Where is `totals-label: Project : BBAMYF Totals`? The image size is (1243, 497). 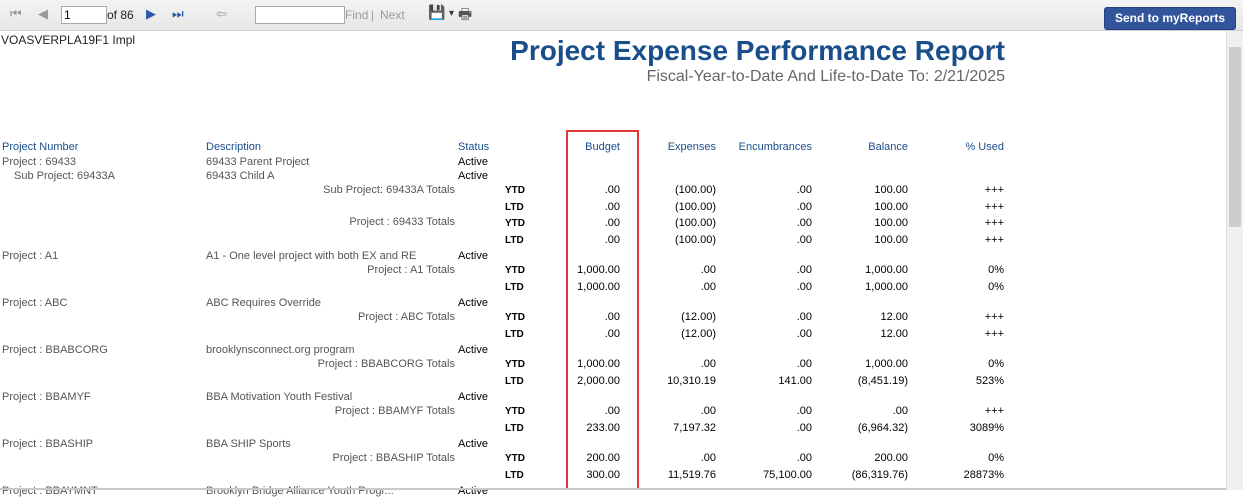 totals-label: Project : BBAMYF Totals is located at coordinates (394, 411).